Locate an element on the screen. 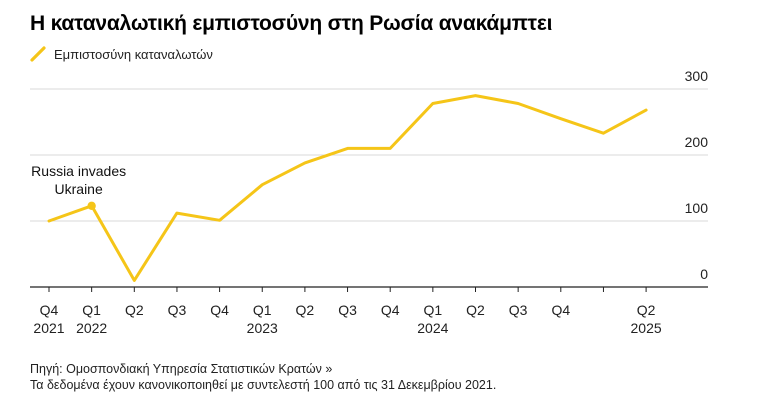  annotation-layer: Russia invades Ukraine is located at coordinates (78, 187).